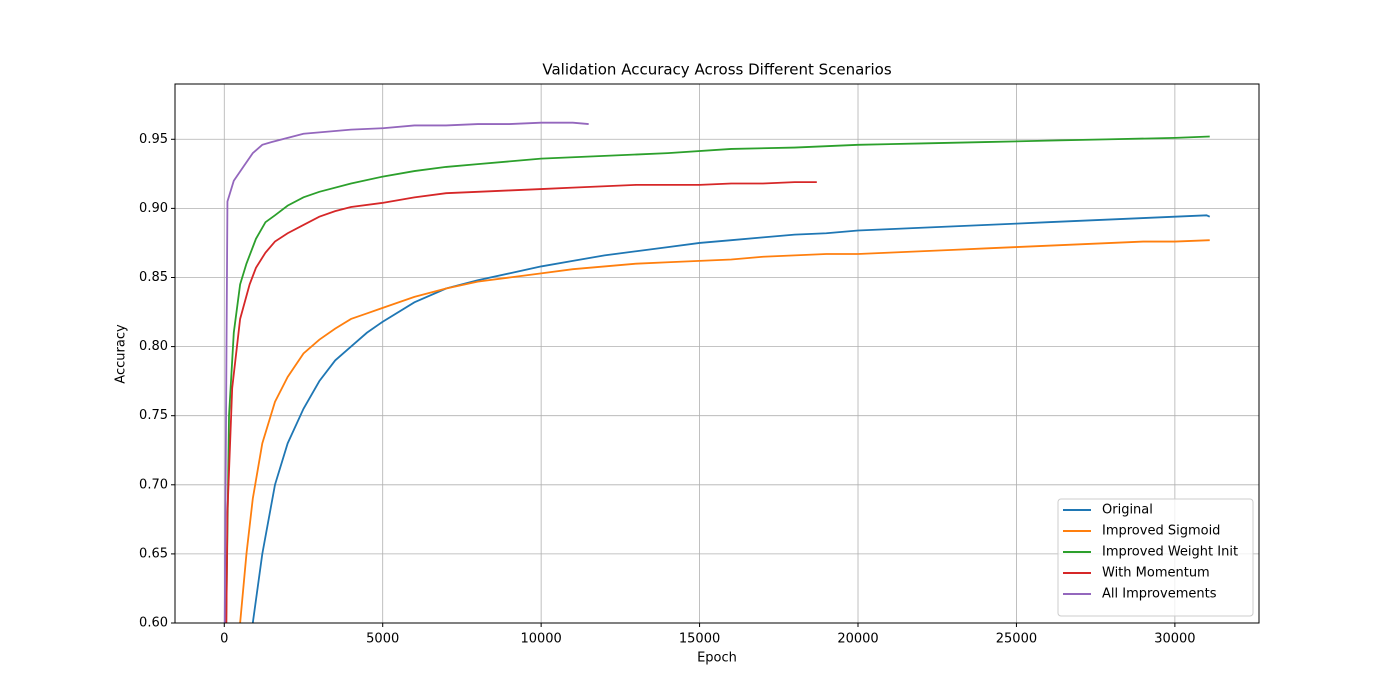  What do you see at coordinates (153, 139) in the screenshot?
I see `y-tick-label: 0.95` at bounding box center [153, 139].